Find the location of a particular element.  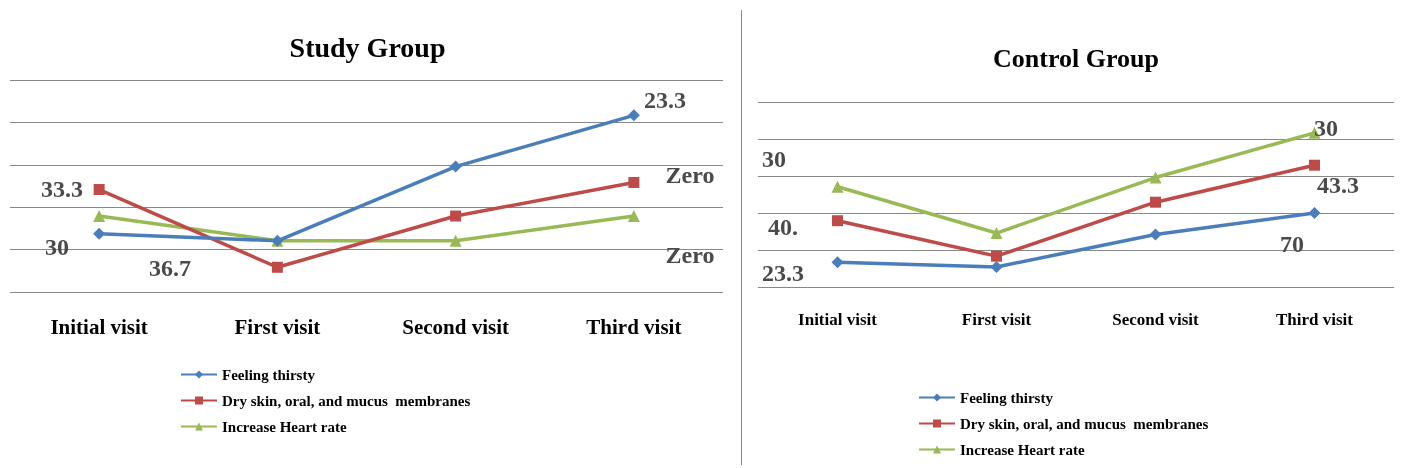

annotation: 40. is located at coordinates (783, 227).